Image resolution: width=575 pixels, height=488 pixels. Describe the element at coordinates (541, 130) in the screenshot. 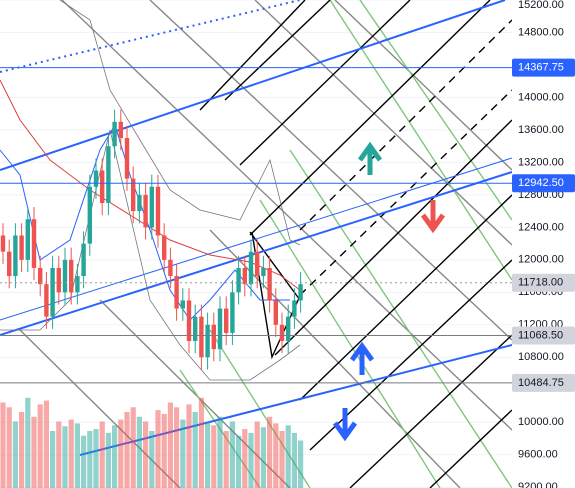

I see `y-tick-label: 13600.00` at that location.